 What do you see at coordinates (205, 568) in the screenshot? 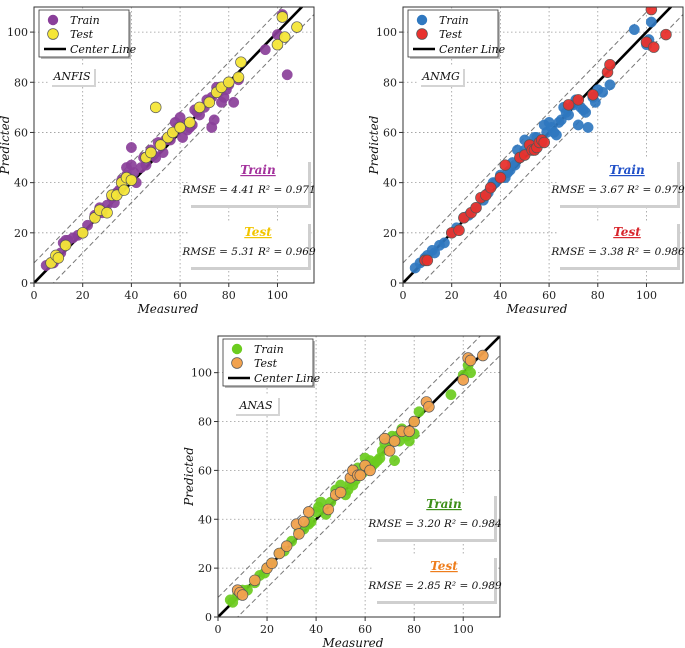
I see `y-tick-label: 20` at bounding box center [205, 568].